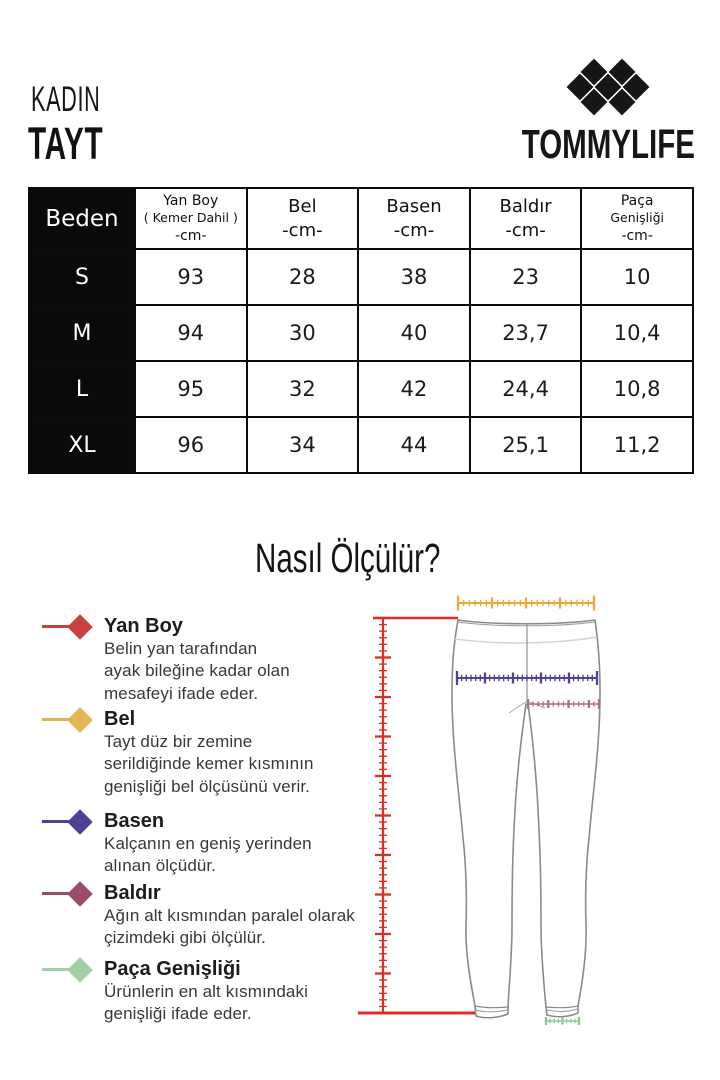 This screenshot has height=1080, width=720. What do you see at coordinates (191, 218) in the screenshot?
I see `column-header-yan-boy: Yan Boy ( Kemer Dahil ) -cm-` at bounding box center [191, 218].